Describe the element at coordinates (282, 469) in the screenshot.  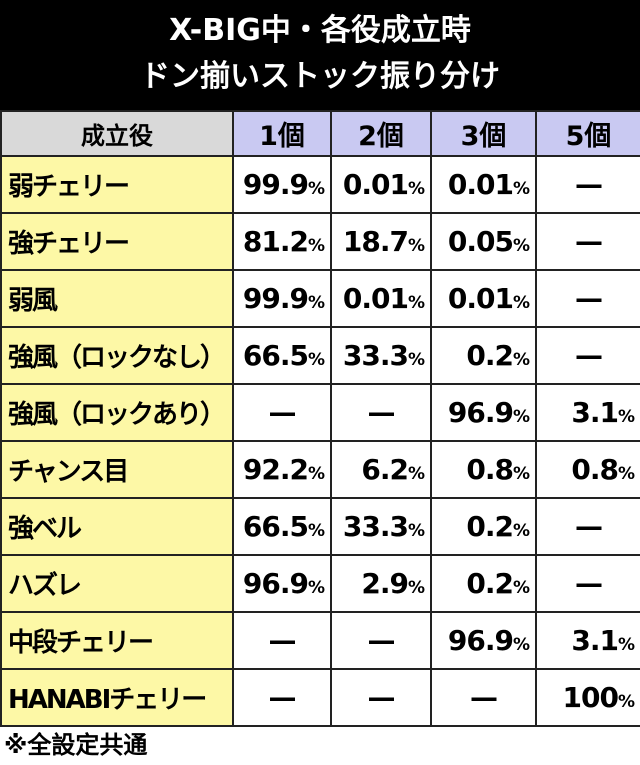
I see `cell: 92.2%` at that location.